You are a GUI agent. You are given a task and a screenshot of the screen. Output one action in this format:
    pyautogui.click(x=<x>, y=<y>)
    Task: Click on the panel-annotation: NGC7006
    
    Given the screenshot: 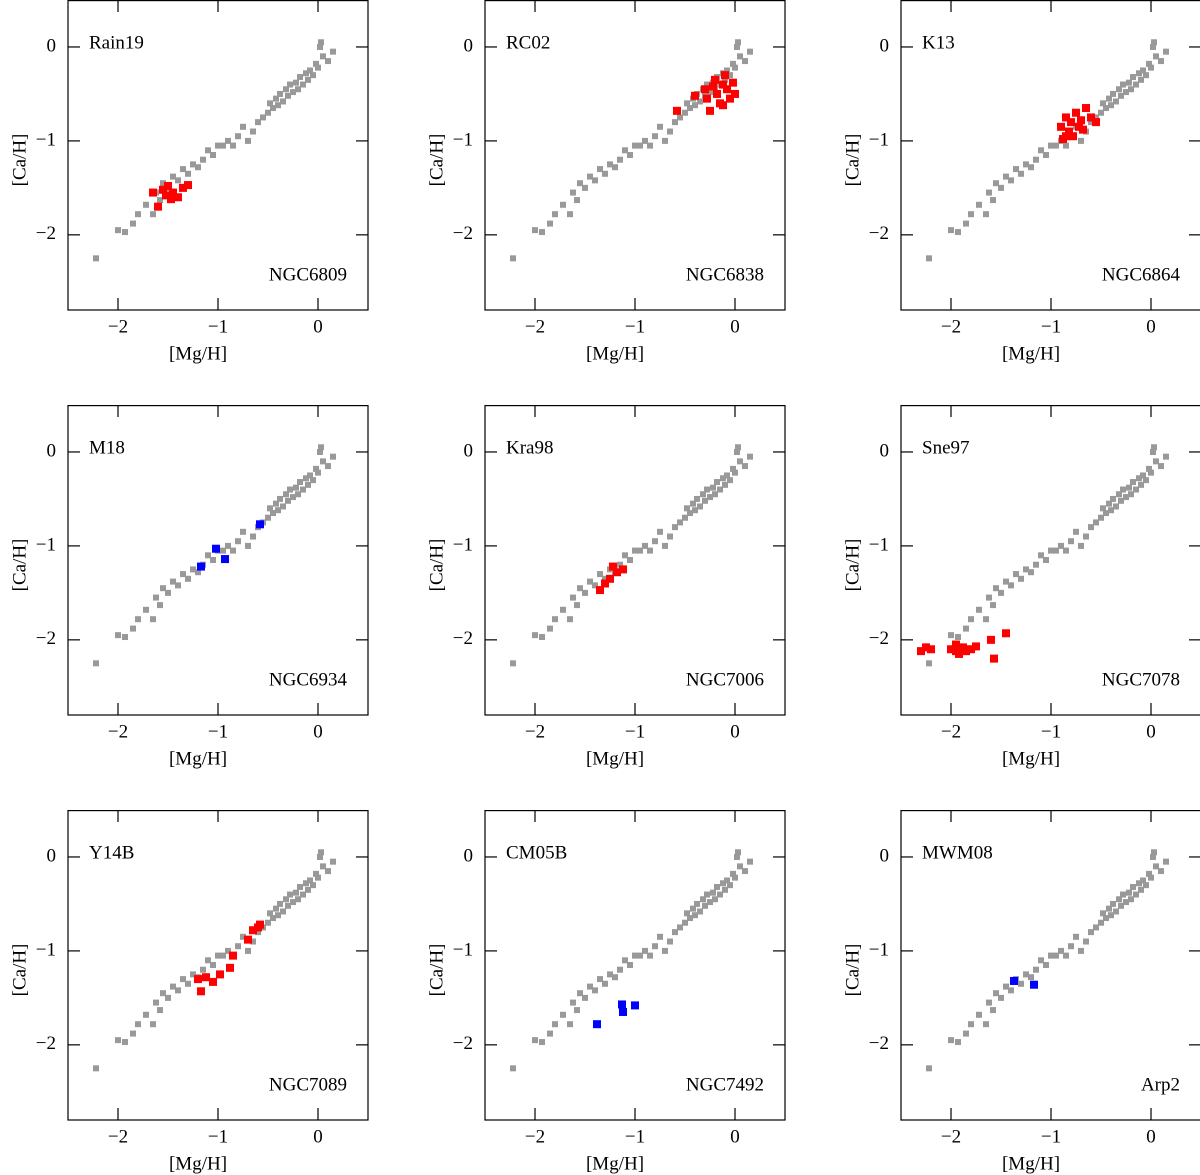 What is the action you would take?
    pyautogui.click(x=725, y=679)
    